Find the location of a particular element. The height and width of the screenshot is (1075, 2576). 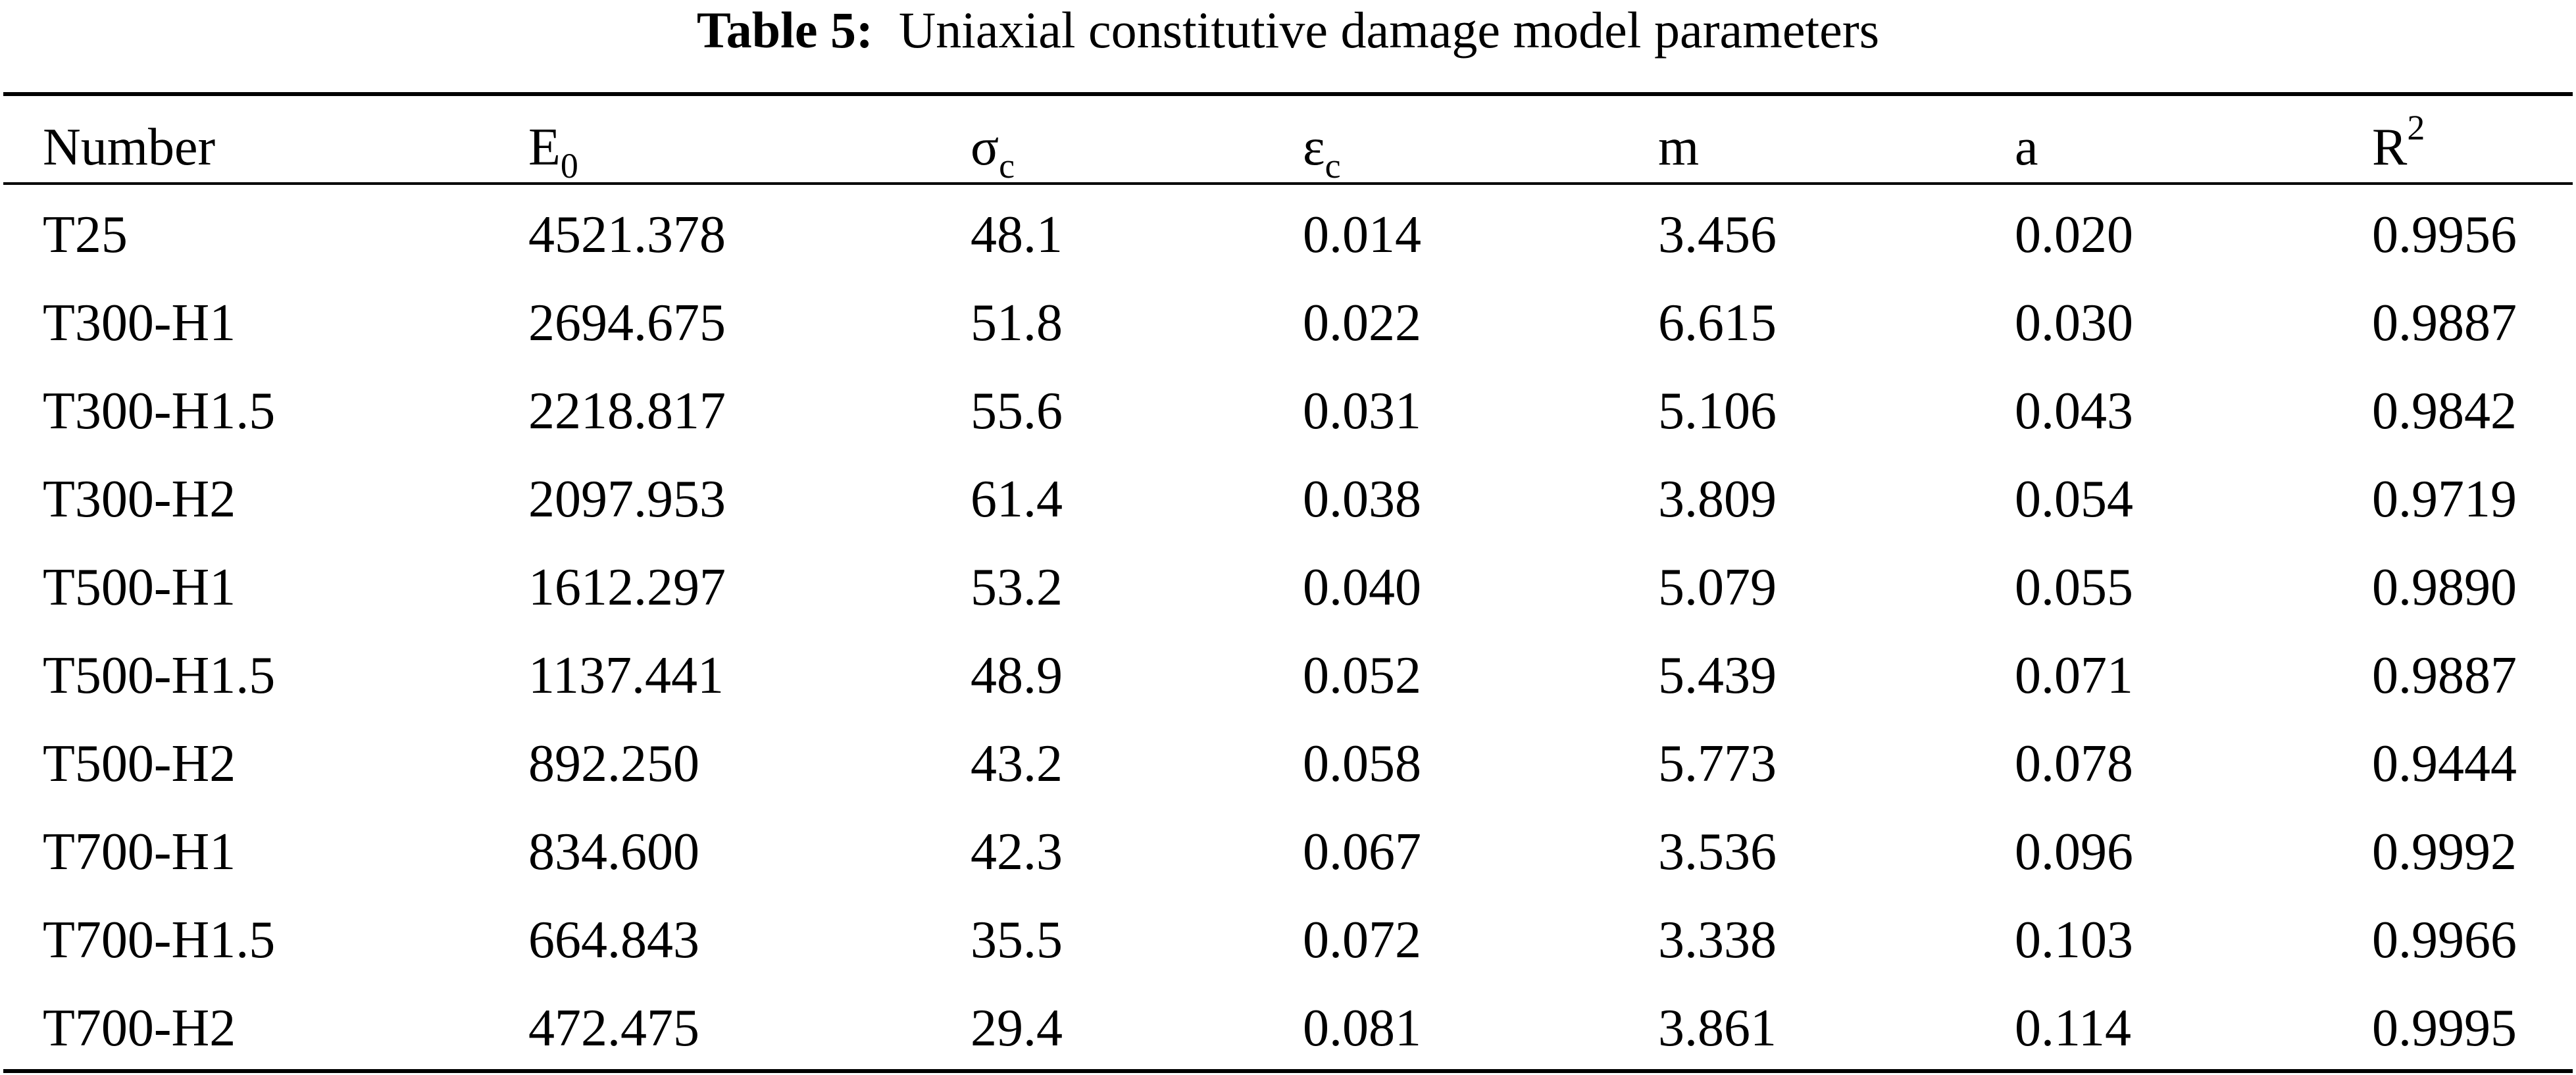

cell-sigma-c: 53.2 is located at coordinates (1017, 587).